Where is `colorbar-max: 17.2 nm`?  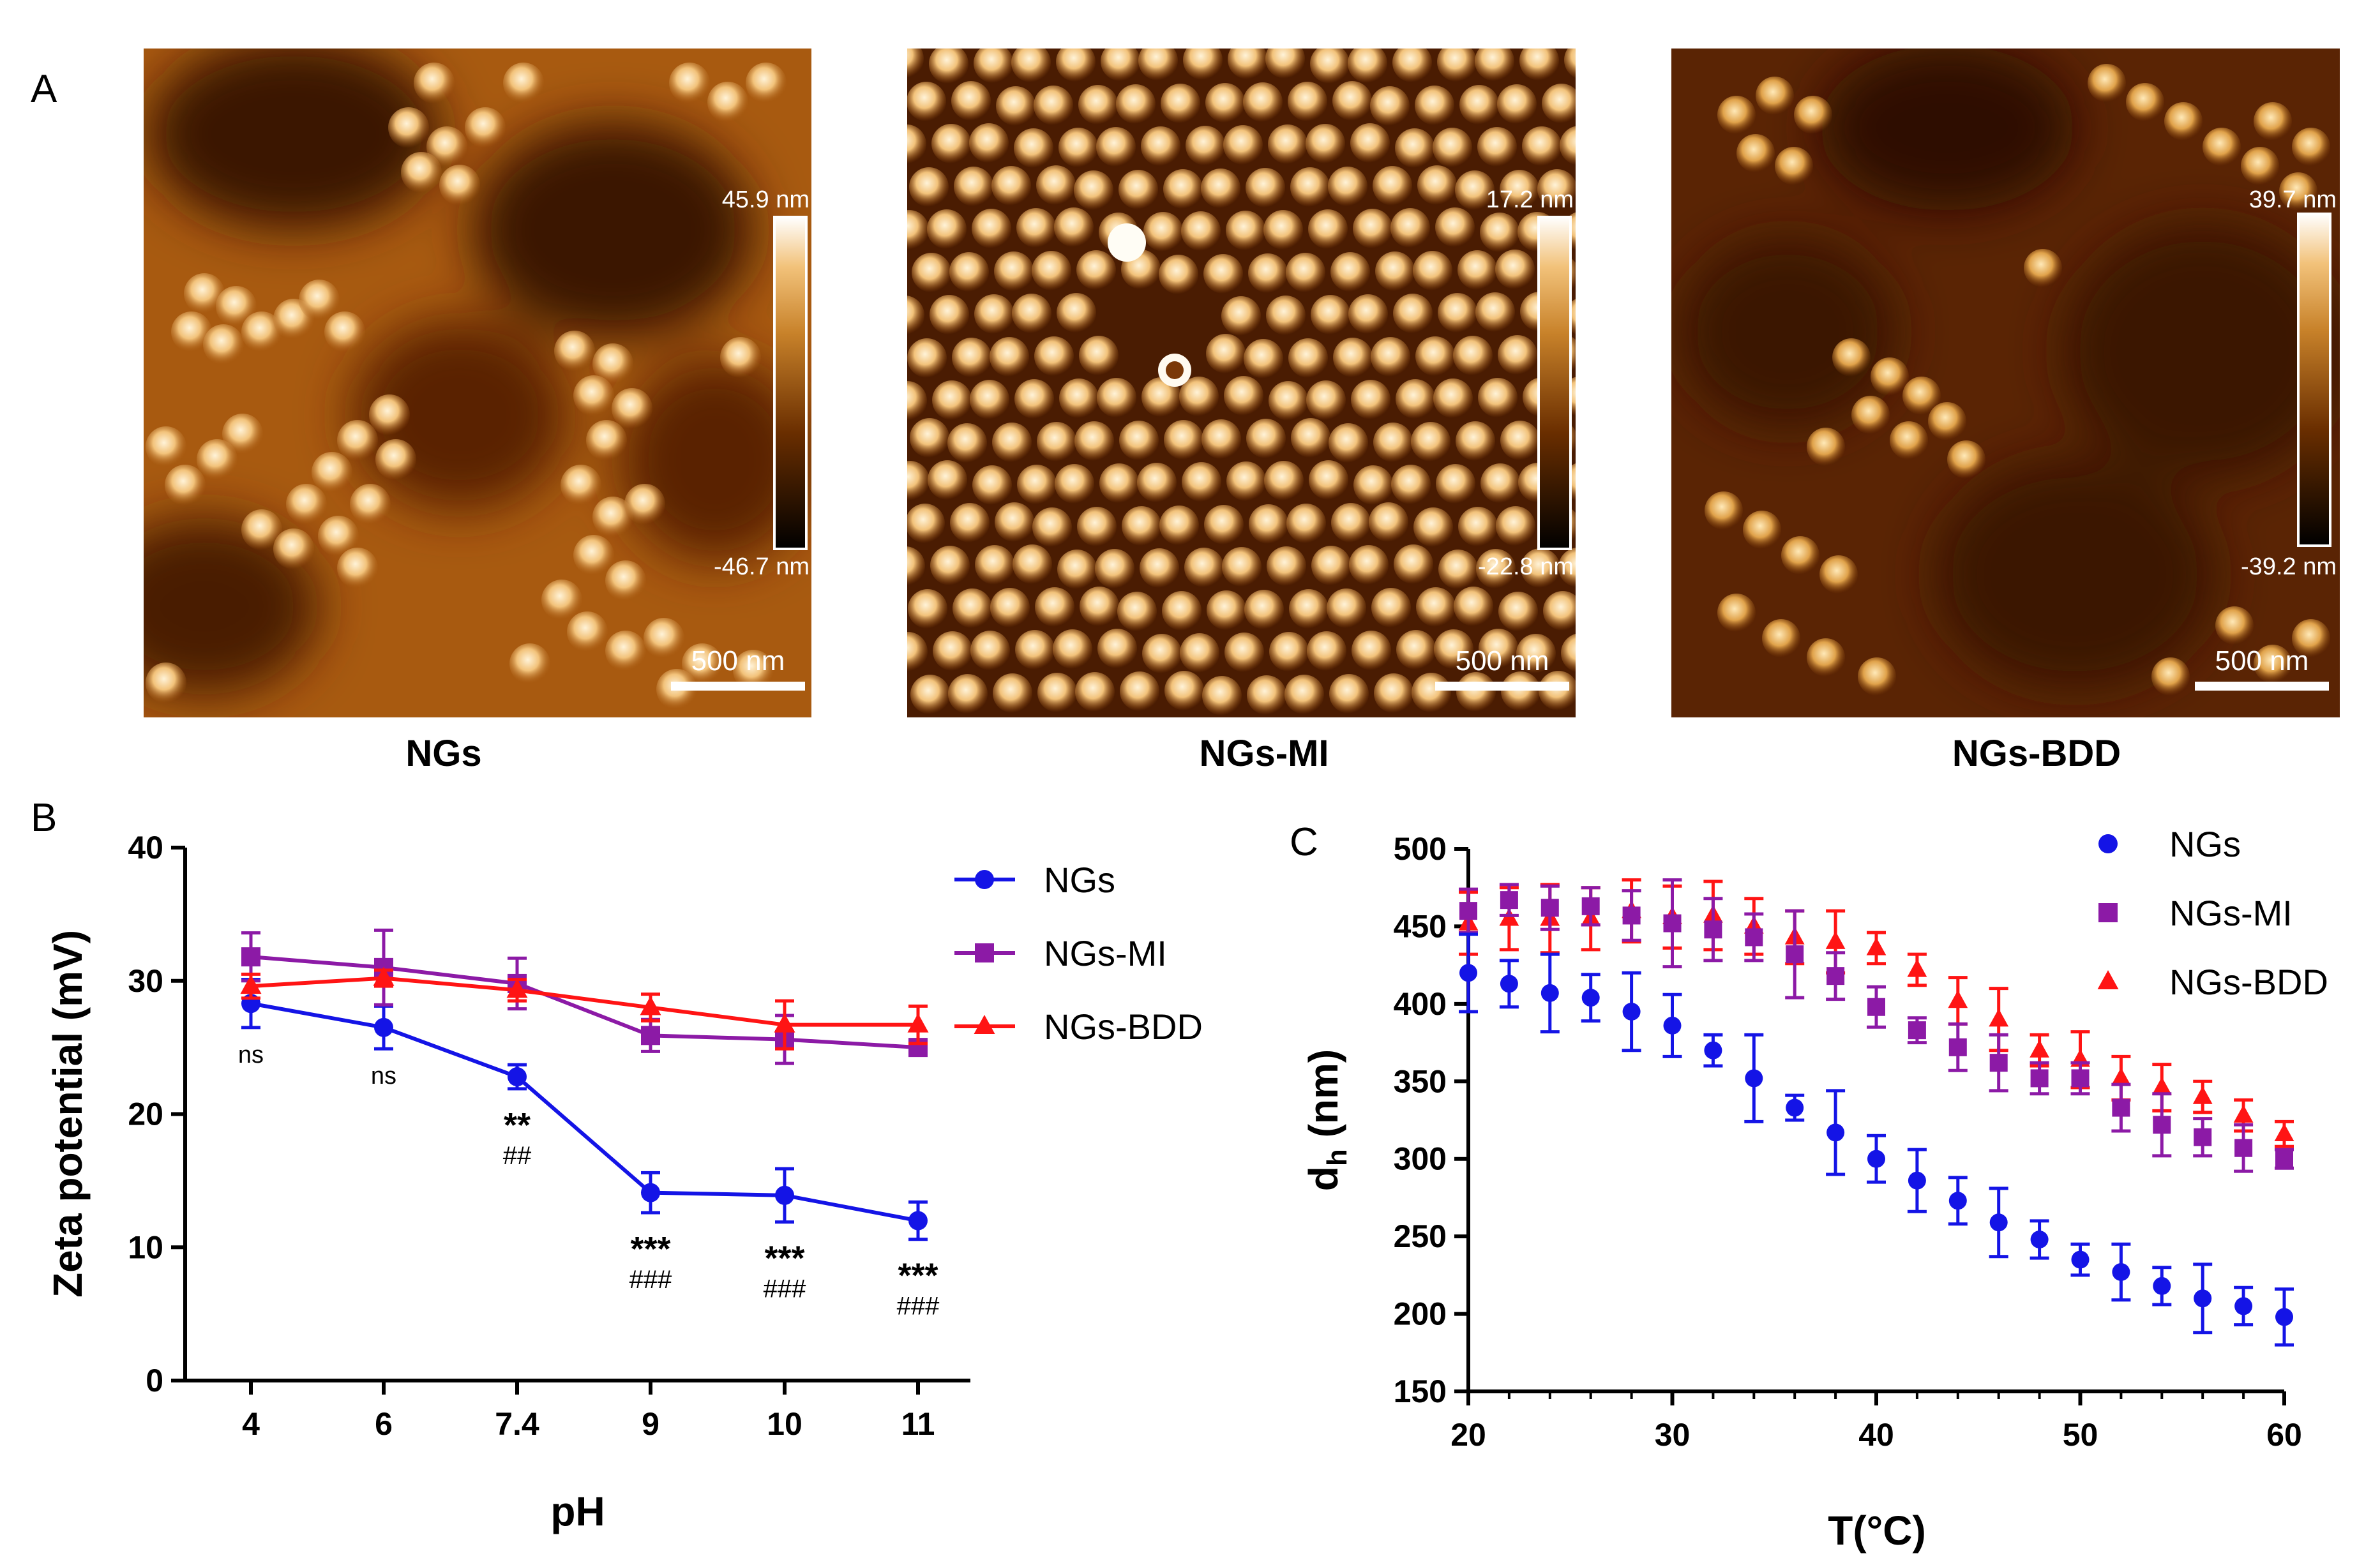
colorbar-max: 17.2 nm is located at coordinates (1530, 199).